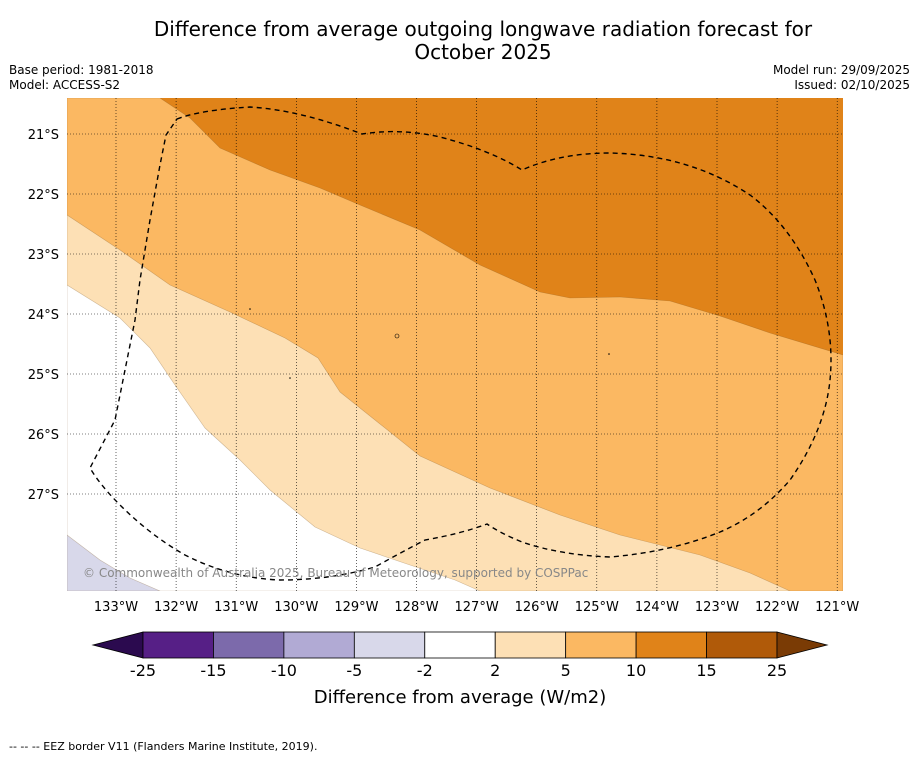 The width and height of the screenshot is (919, 758). Describe the element at coordinates (296, 607) in the screenshot. I see `lon-label: 130°W` at that location.